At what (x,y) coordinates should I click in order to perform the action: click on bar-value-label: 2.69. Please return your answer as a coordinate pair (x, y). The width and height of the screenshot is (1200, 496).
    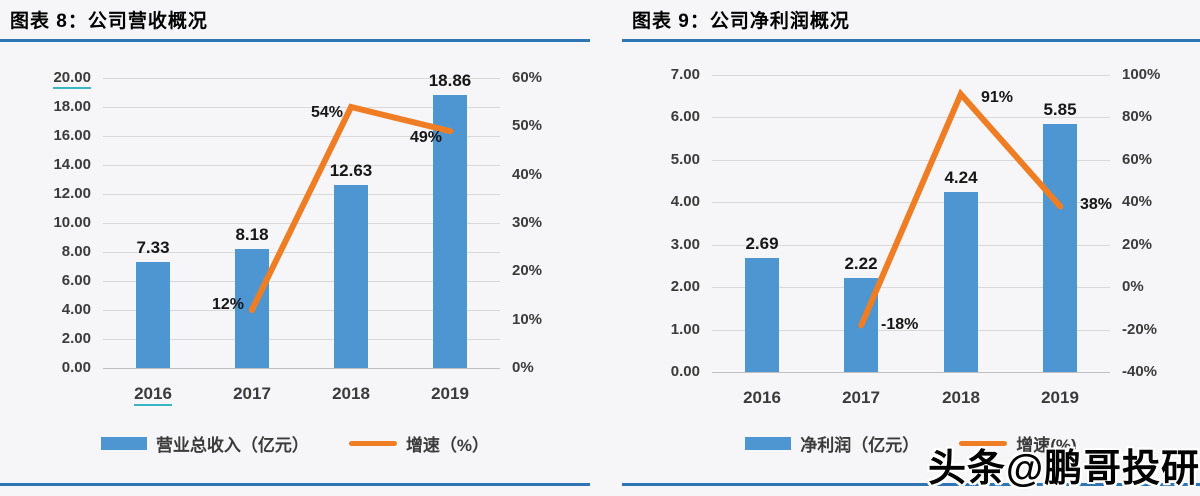
    Looking at the image, I should click on (762, 243).